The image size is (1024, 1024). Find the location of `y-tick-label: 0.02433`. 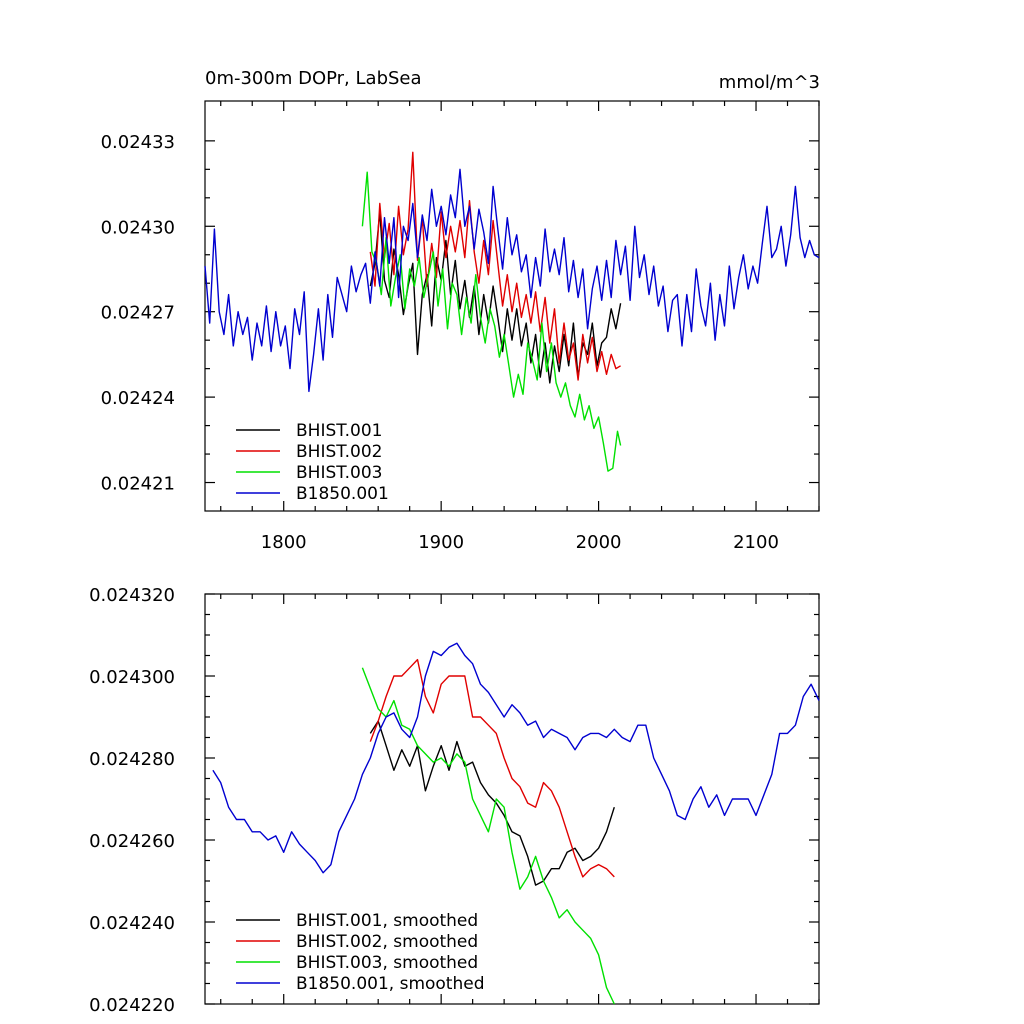

y-tick-label: 0.02433 is located at coordinates (138, 142).